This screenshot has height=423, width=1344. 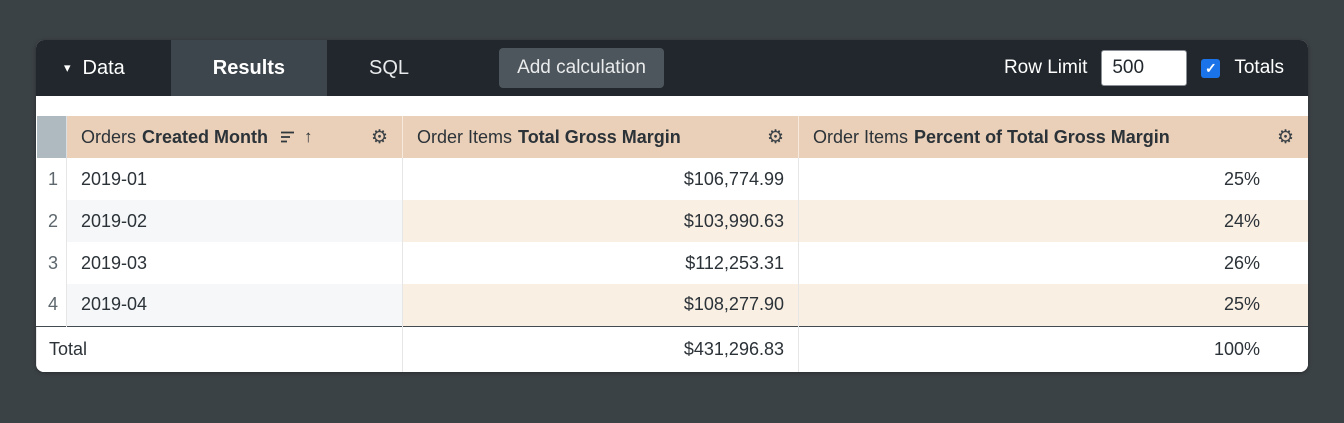 I want to click on table-row: 2 2019-02 $103,990.63 24%, so click(x=672, y=221).